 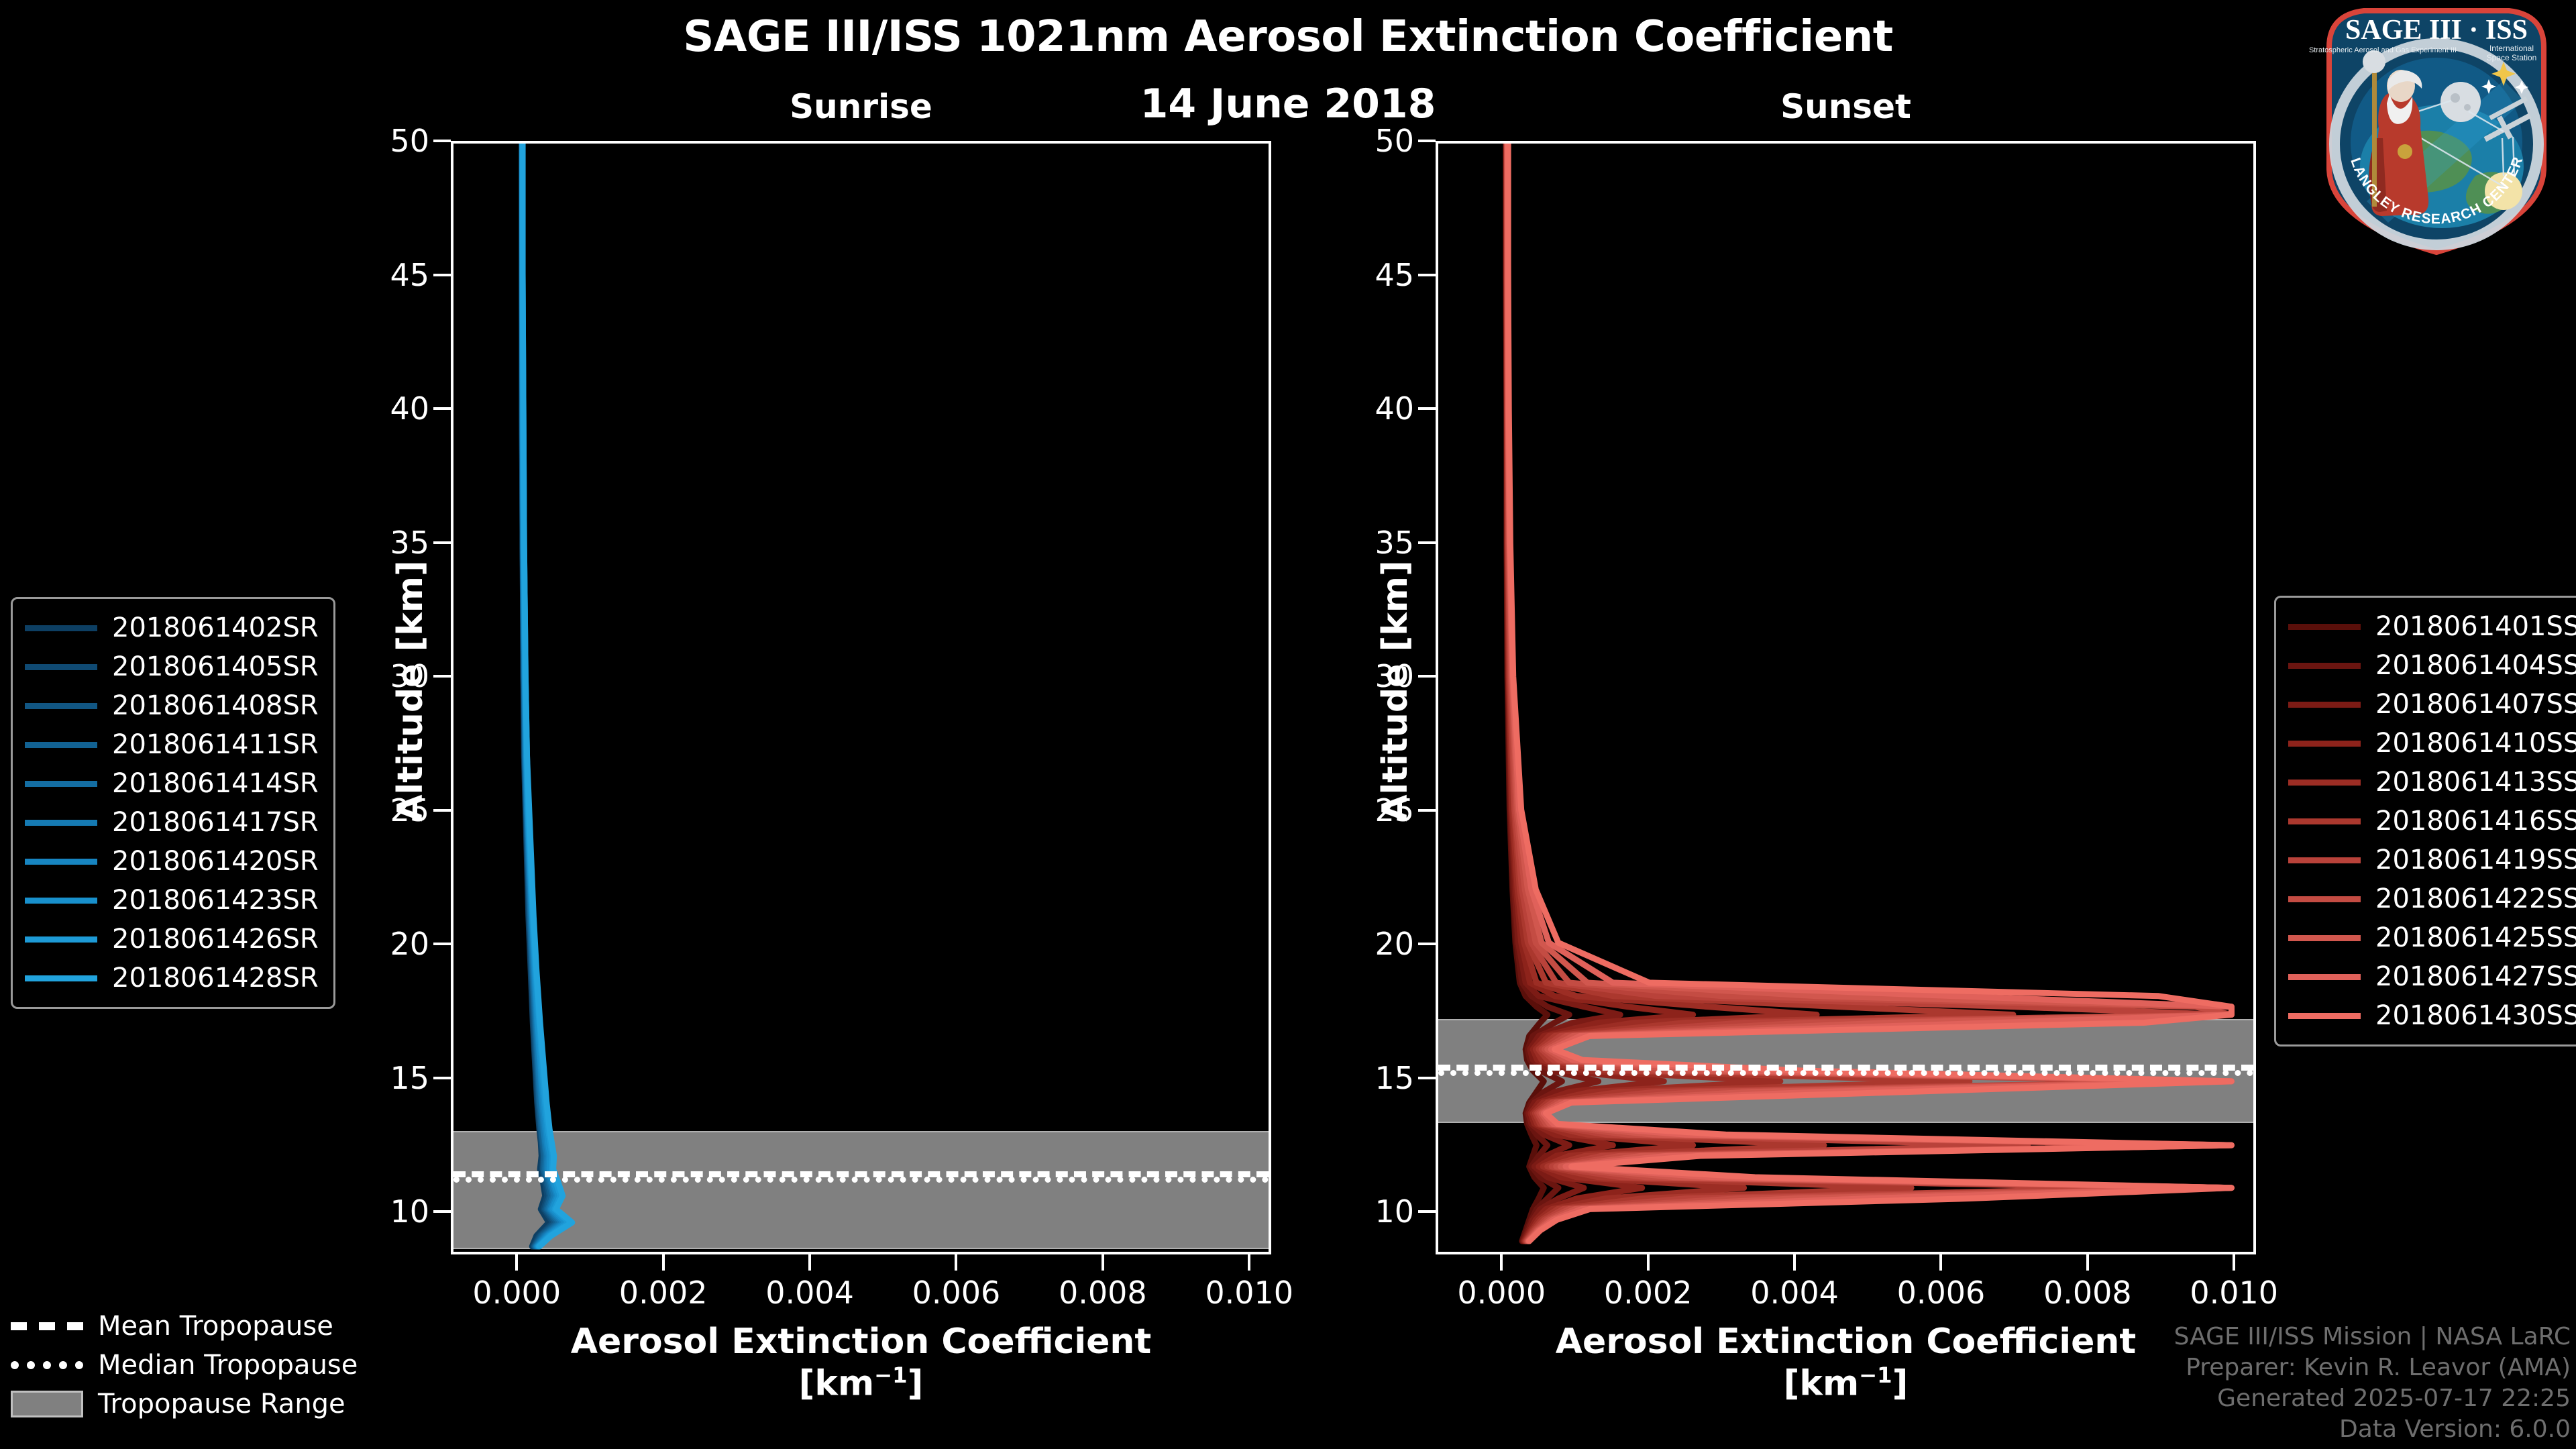 What do you see at coordinates (409, 1077) in the screenshot?
I see `y-axis-tick-label: 15` at bounding box center [409, 1077].